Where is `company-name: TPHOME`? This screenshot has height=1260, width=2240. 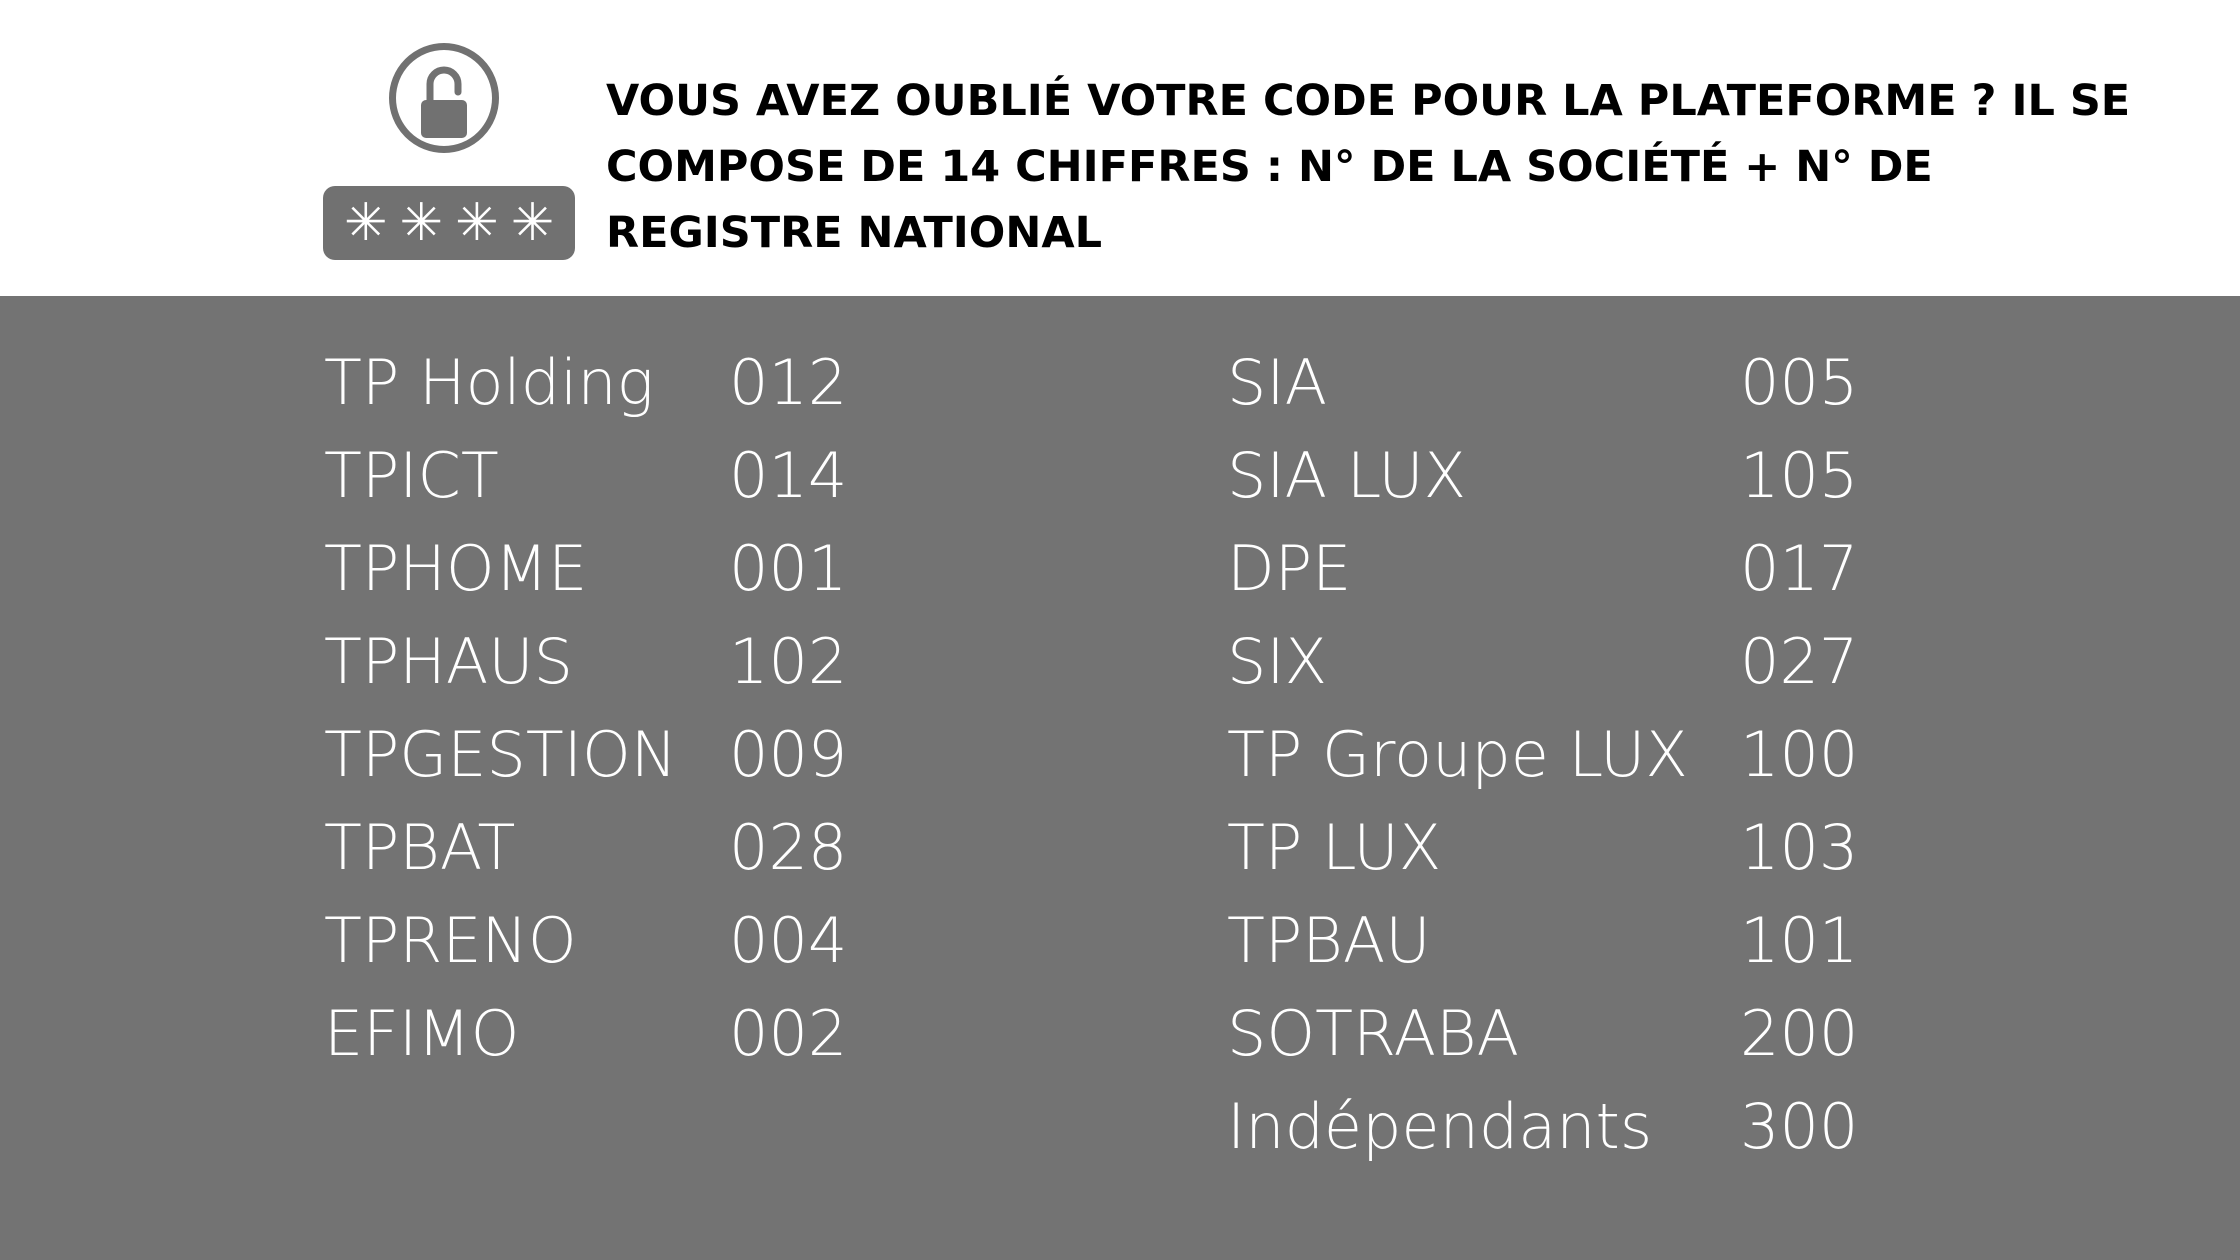 company-name: TPHOME is located at coordinates (456, 568).